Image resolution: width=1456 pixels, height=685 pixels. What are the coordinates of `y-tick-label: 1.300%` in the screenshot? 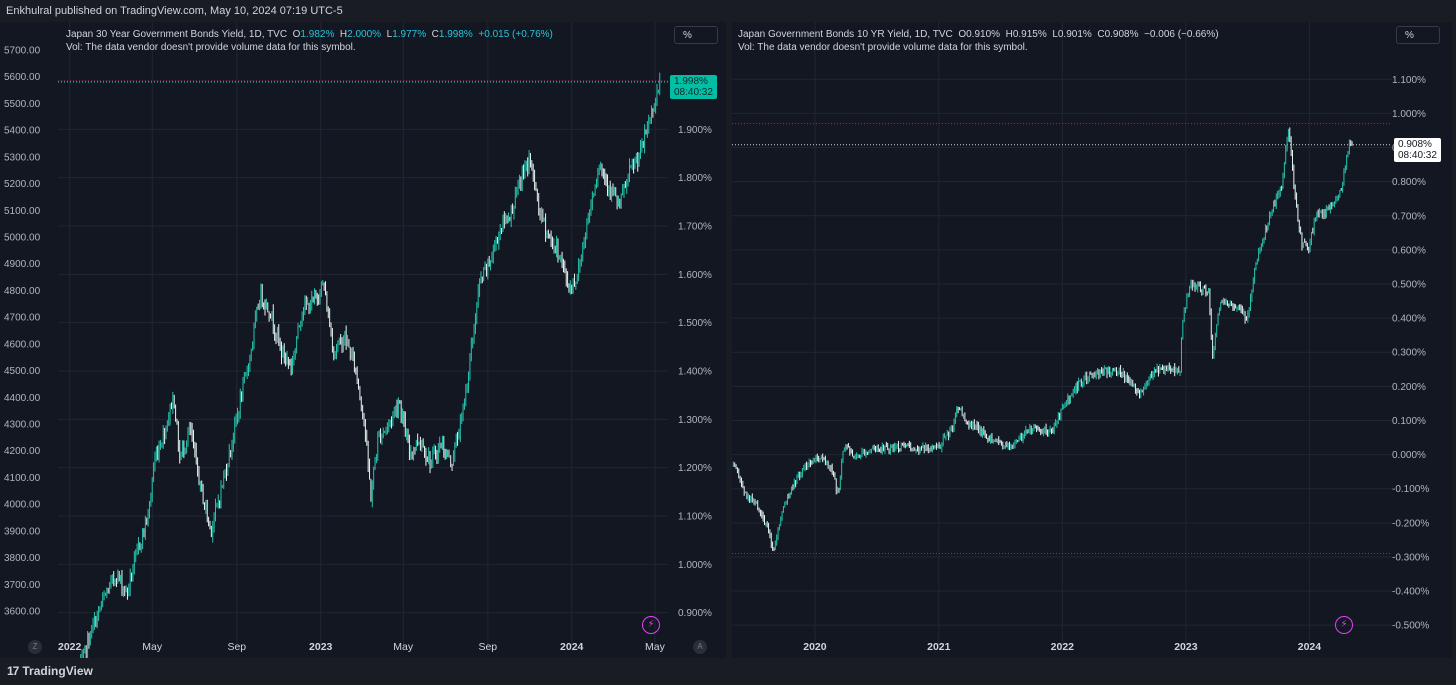 It's located at (695, 420).